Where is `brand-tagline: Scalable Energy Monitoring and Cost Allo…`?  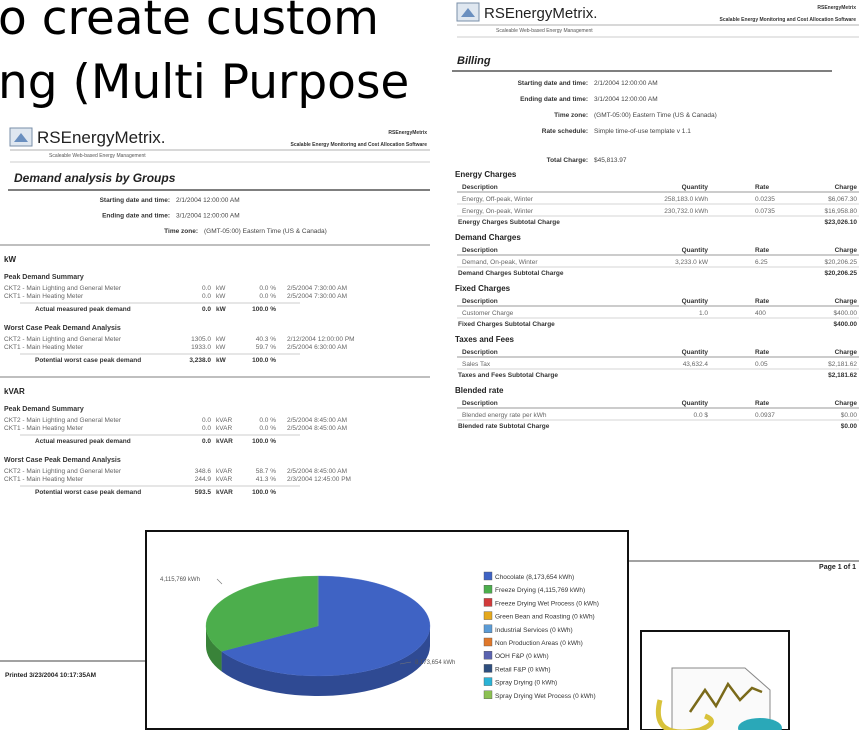 brand-tagline: Scalable Energy Monitoring and Cost Allo… is located at coordinates (359, 145).